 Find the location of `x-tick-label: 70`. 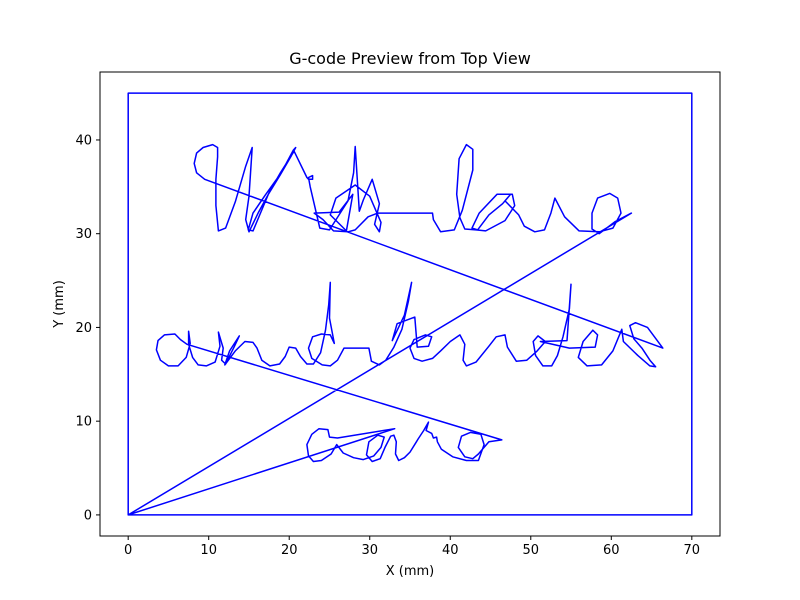

x-tick-label: 70 is located at coordinates (692, 550).